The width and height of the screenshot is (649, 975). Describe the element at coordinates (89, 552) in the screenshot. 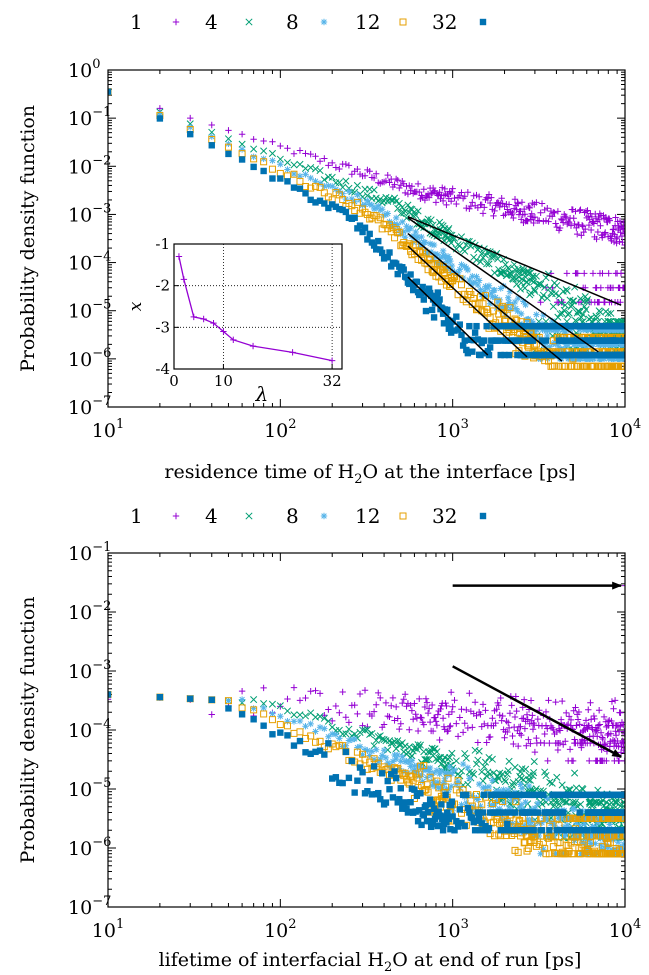

I see `y-tick-label: 10−1` at that location.